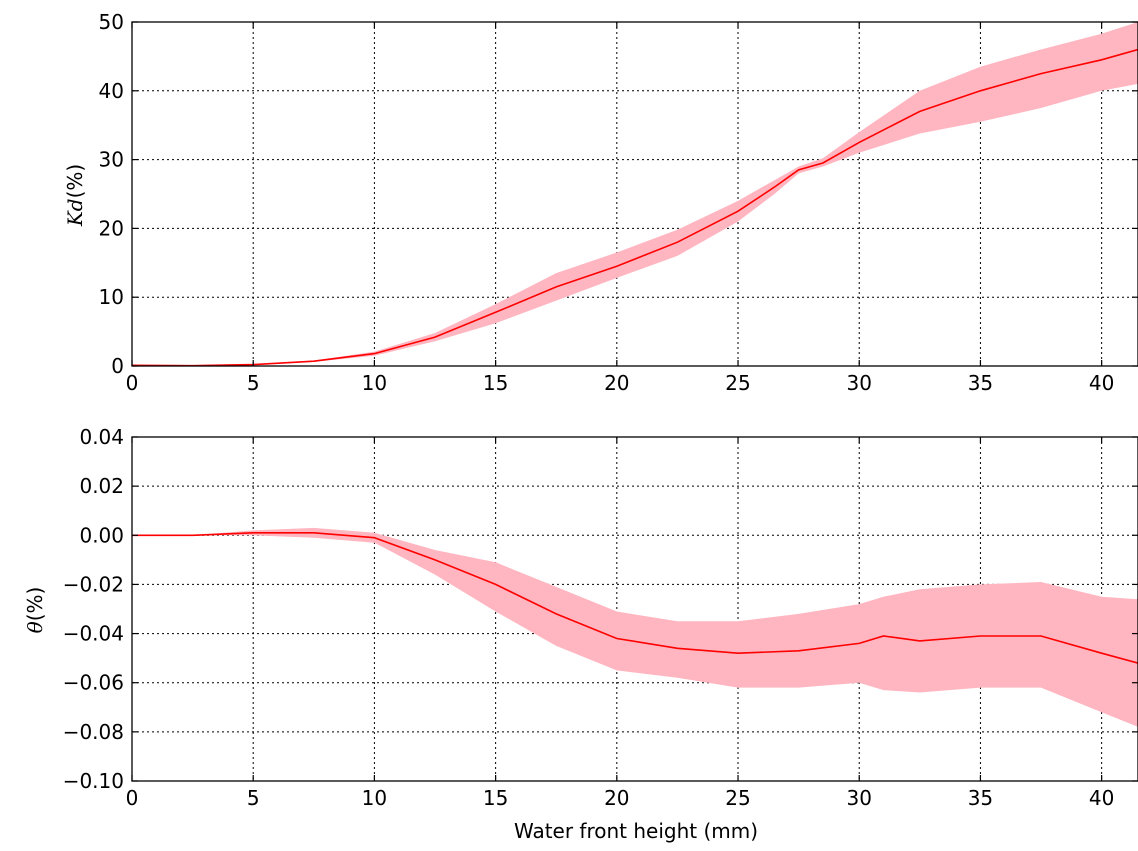 The image size is (1138, 851). Describe the element at coordinates (93, 634) in the screenshot. I see `theta-y-tick-label: −0.04` at that location.